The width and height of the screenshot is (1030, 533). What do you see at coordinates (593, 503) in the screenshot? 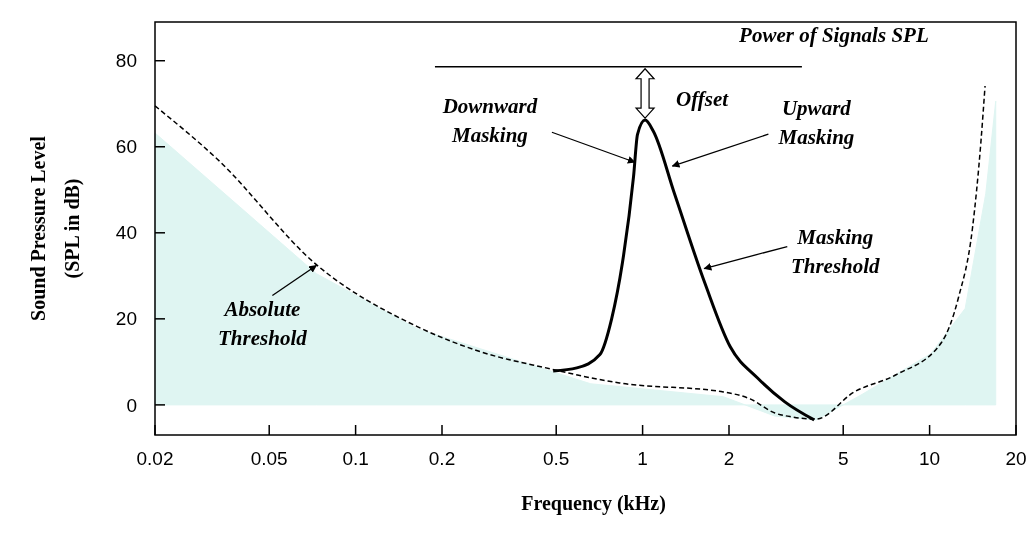
I see `x-axis-title: Frequency (kHz)` at bounding box center [593, 503].